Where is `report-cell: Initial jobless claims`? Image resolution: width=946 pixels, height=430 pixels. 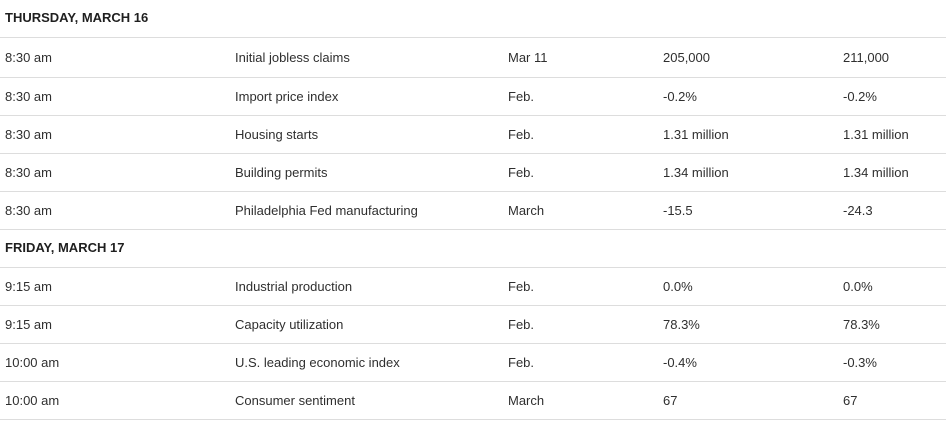
report-cell: Initial jobless claims is located at coordinates (292, 57).